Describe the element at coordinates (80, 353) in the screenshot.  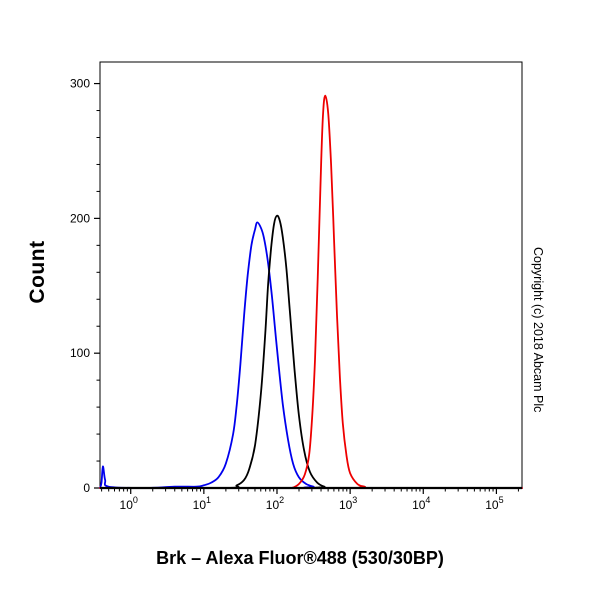
I see `y-tick-label: 100` at that location.